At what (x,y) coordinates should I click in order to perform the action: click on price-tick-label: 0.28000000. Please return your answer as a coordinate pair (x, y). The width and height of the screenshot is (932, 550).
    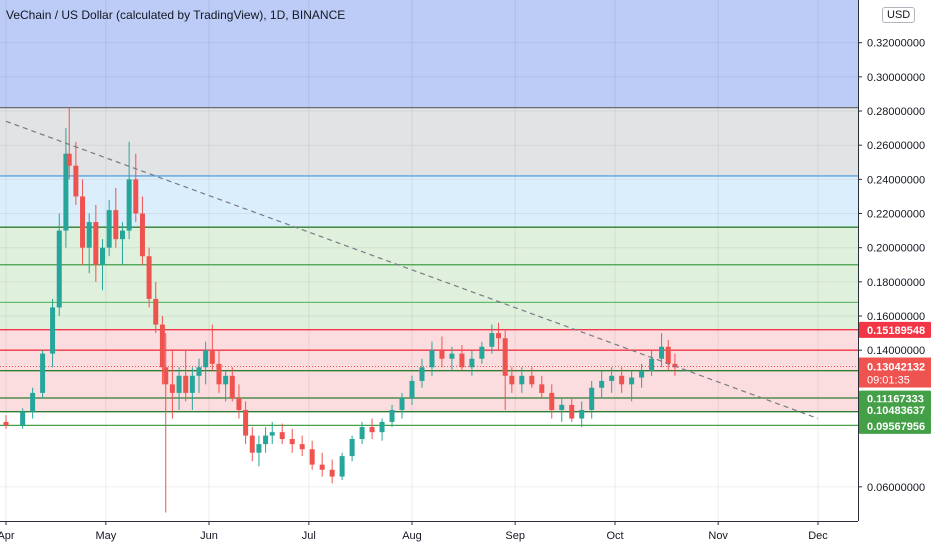
    Looking at the image, I should click on (896, 112).